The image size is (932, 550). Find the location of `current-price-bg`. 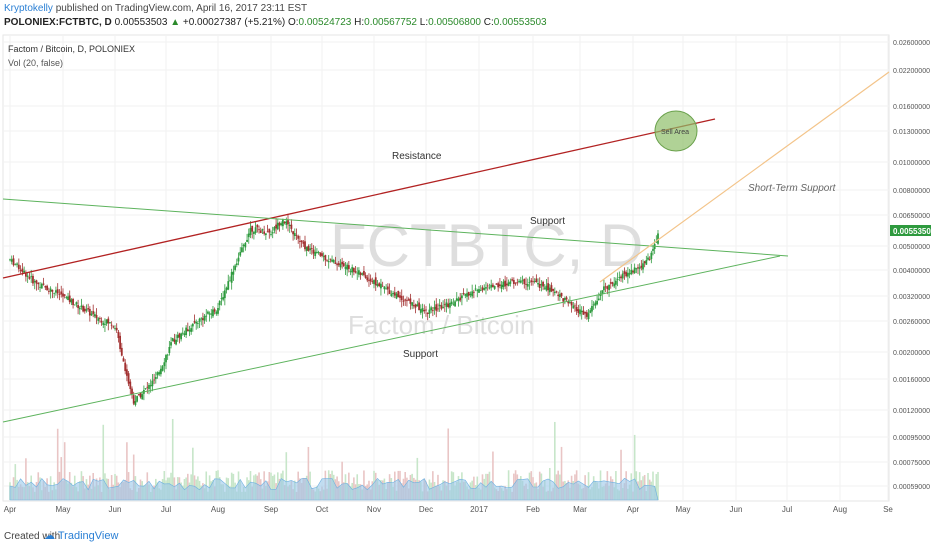

current-price-bg is located at coordinates (910, 230).